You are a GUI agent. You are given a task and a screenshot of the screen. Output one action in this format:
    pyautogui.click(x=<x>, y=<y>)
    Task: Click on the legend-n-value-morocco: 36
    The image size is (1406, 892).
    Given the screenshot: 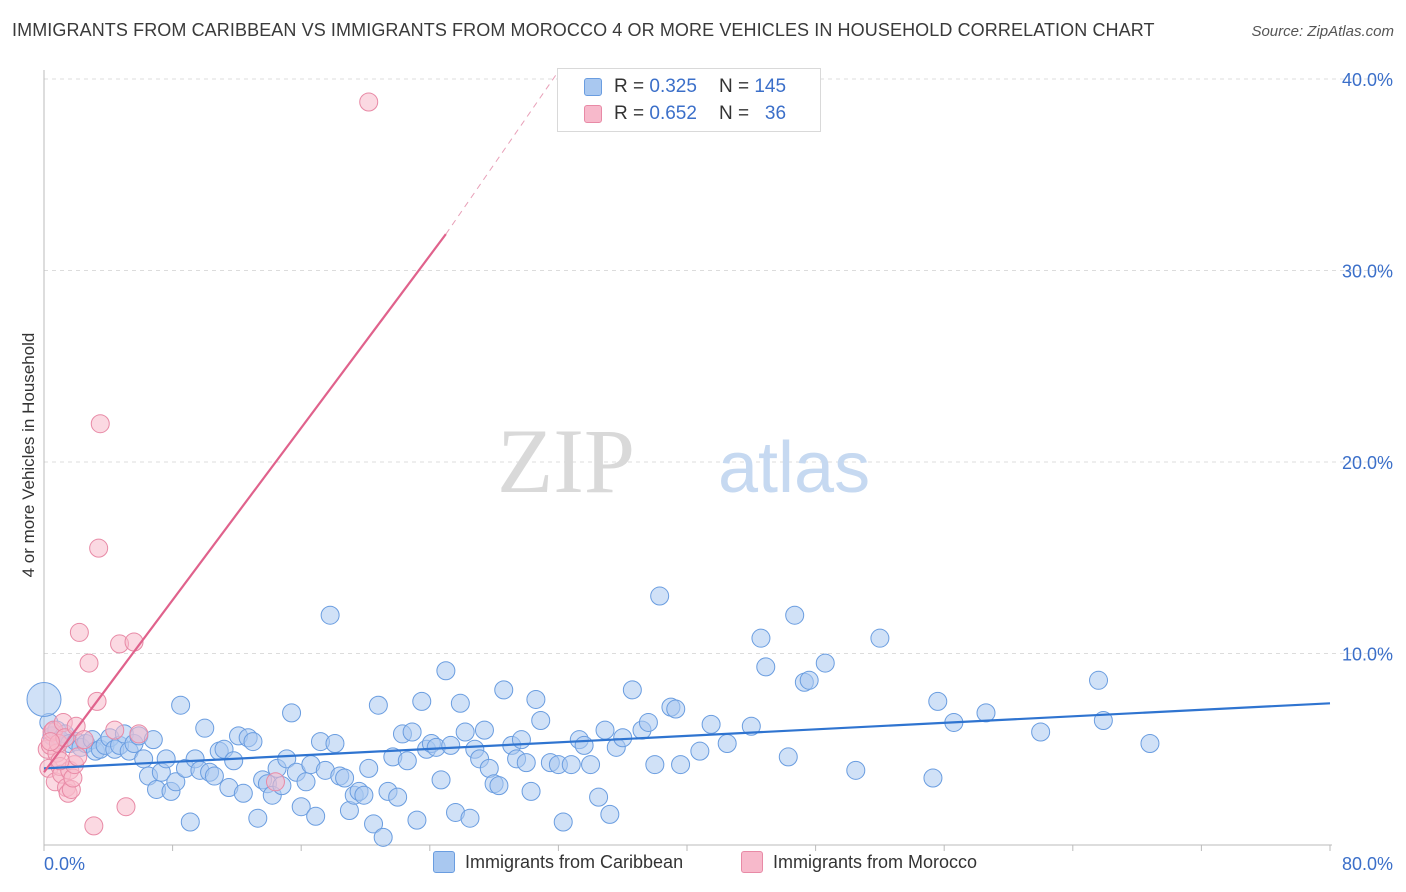 What is the action you would take?
    pyautogui.click(x=775, y=113)
    